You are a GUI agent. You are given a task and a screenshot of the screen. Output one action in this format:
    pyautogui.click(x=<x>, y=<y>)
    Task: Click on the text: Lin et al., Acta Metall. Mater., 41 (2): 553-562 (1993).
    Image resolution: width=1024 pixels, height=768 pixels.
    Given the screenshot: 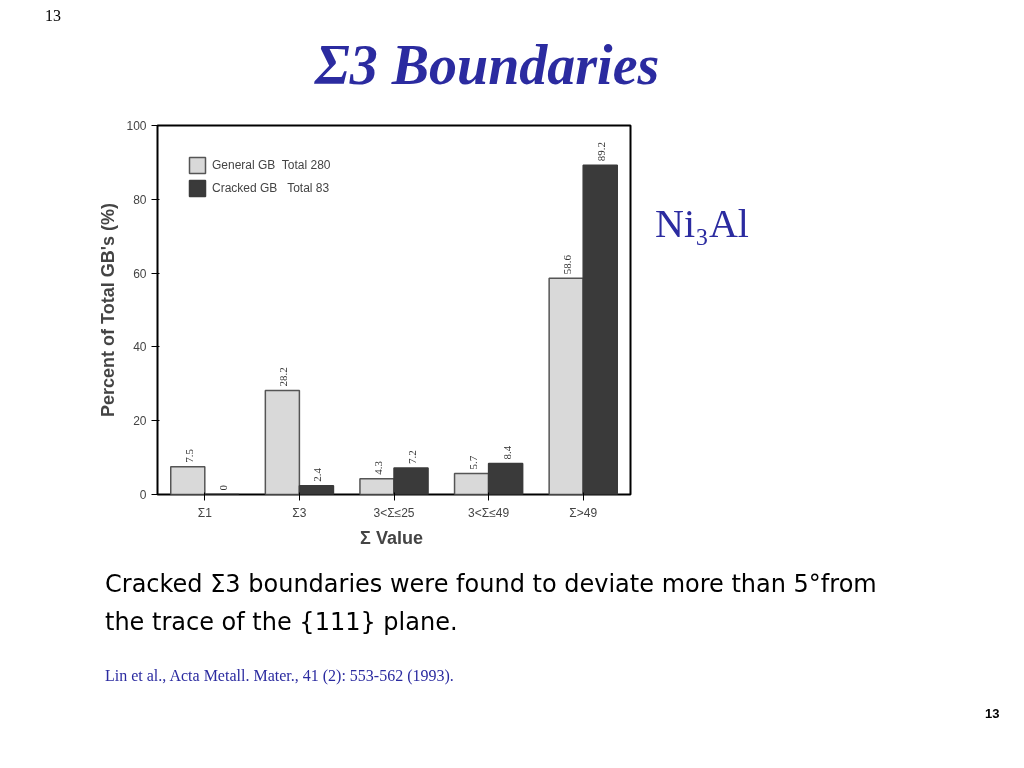 What is the action you would take?
    pyautogui.click(x=279, y=676)
    